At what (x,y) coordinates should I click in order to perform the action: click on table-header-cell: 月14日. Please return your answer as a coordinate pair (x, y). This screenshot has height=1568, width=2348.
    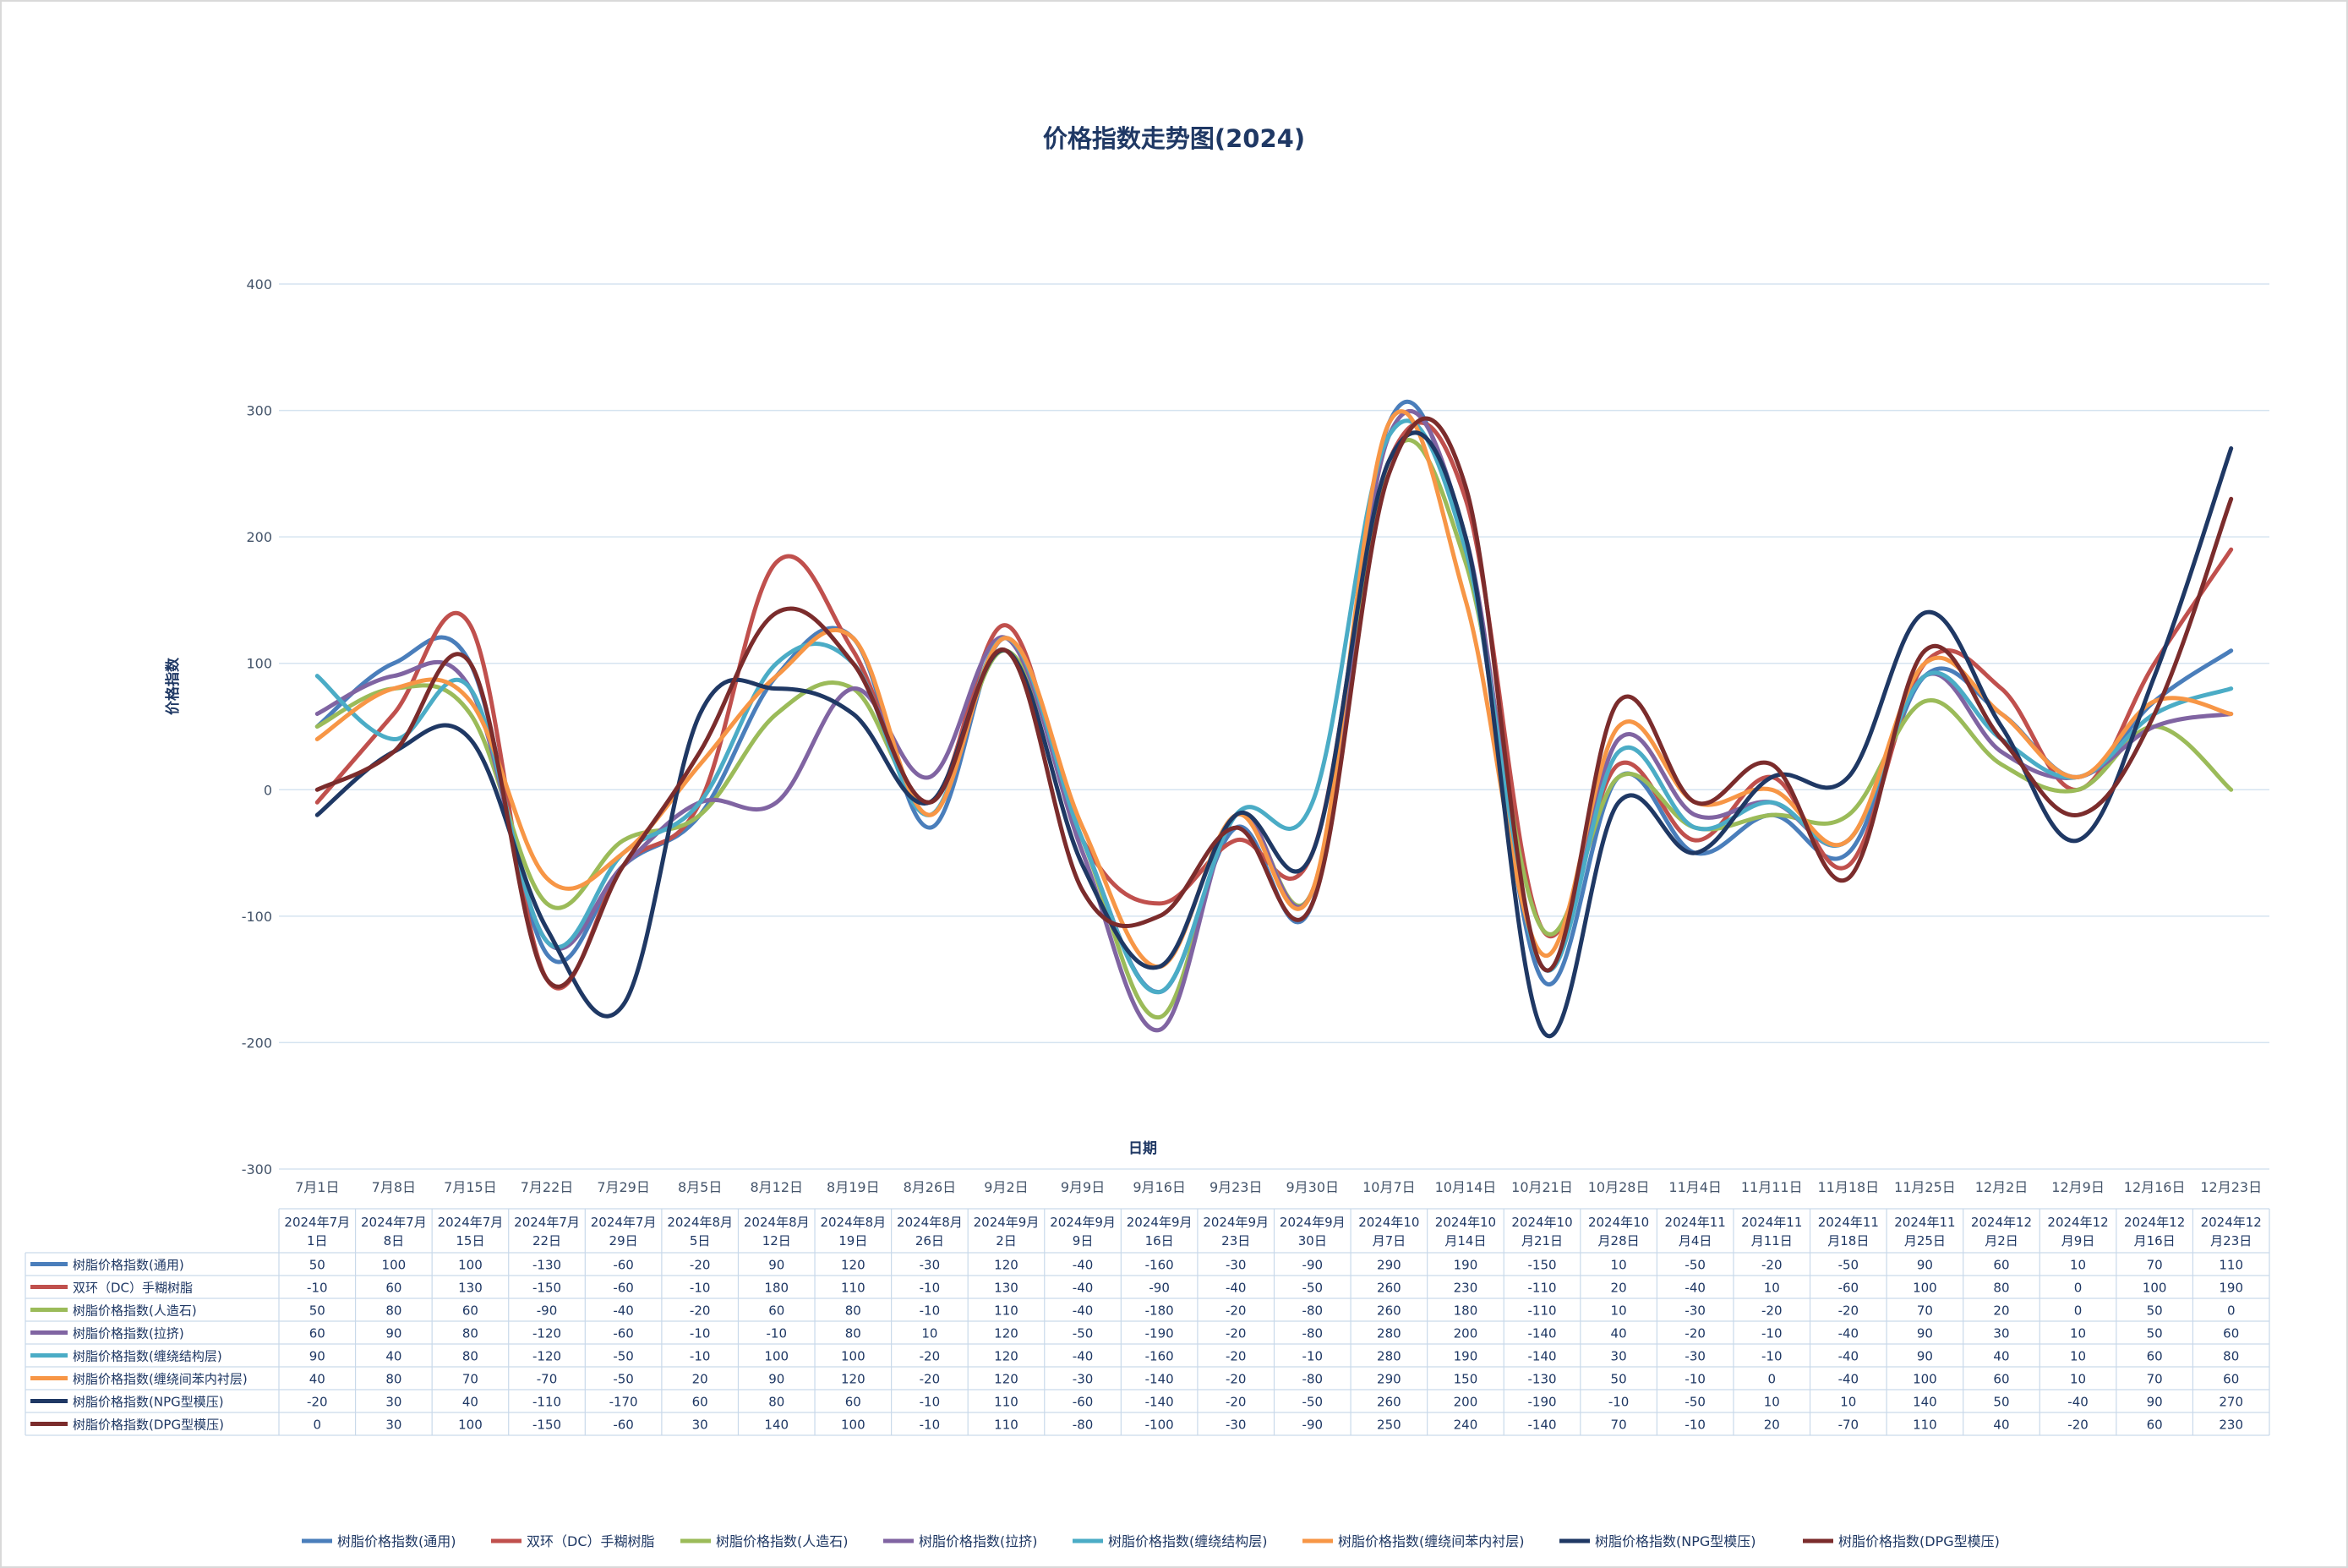
    Looking at the image, I should click on (1465, 1240).